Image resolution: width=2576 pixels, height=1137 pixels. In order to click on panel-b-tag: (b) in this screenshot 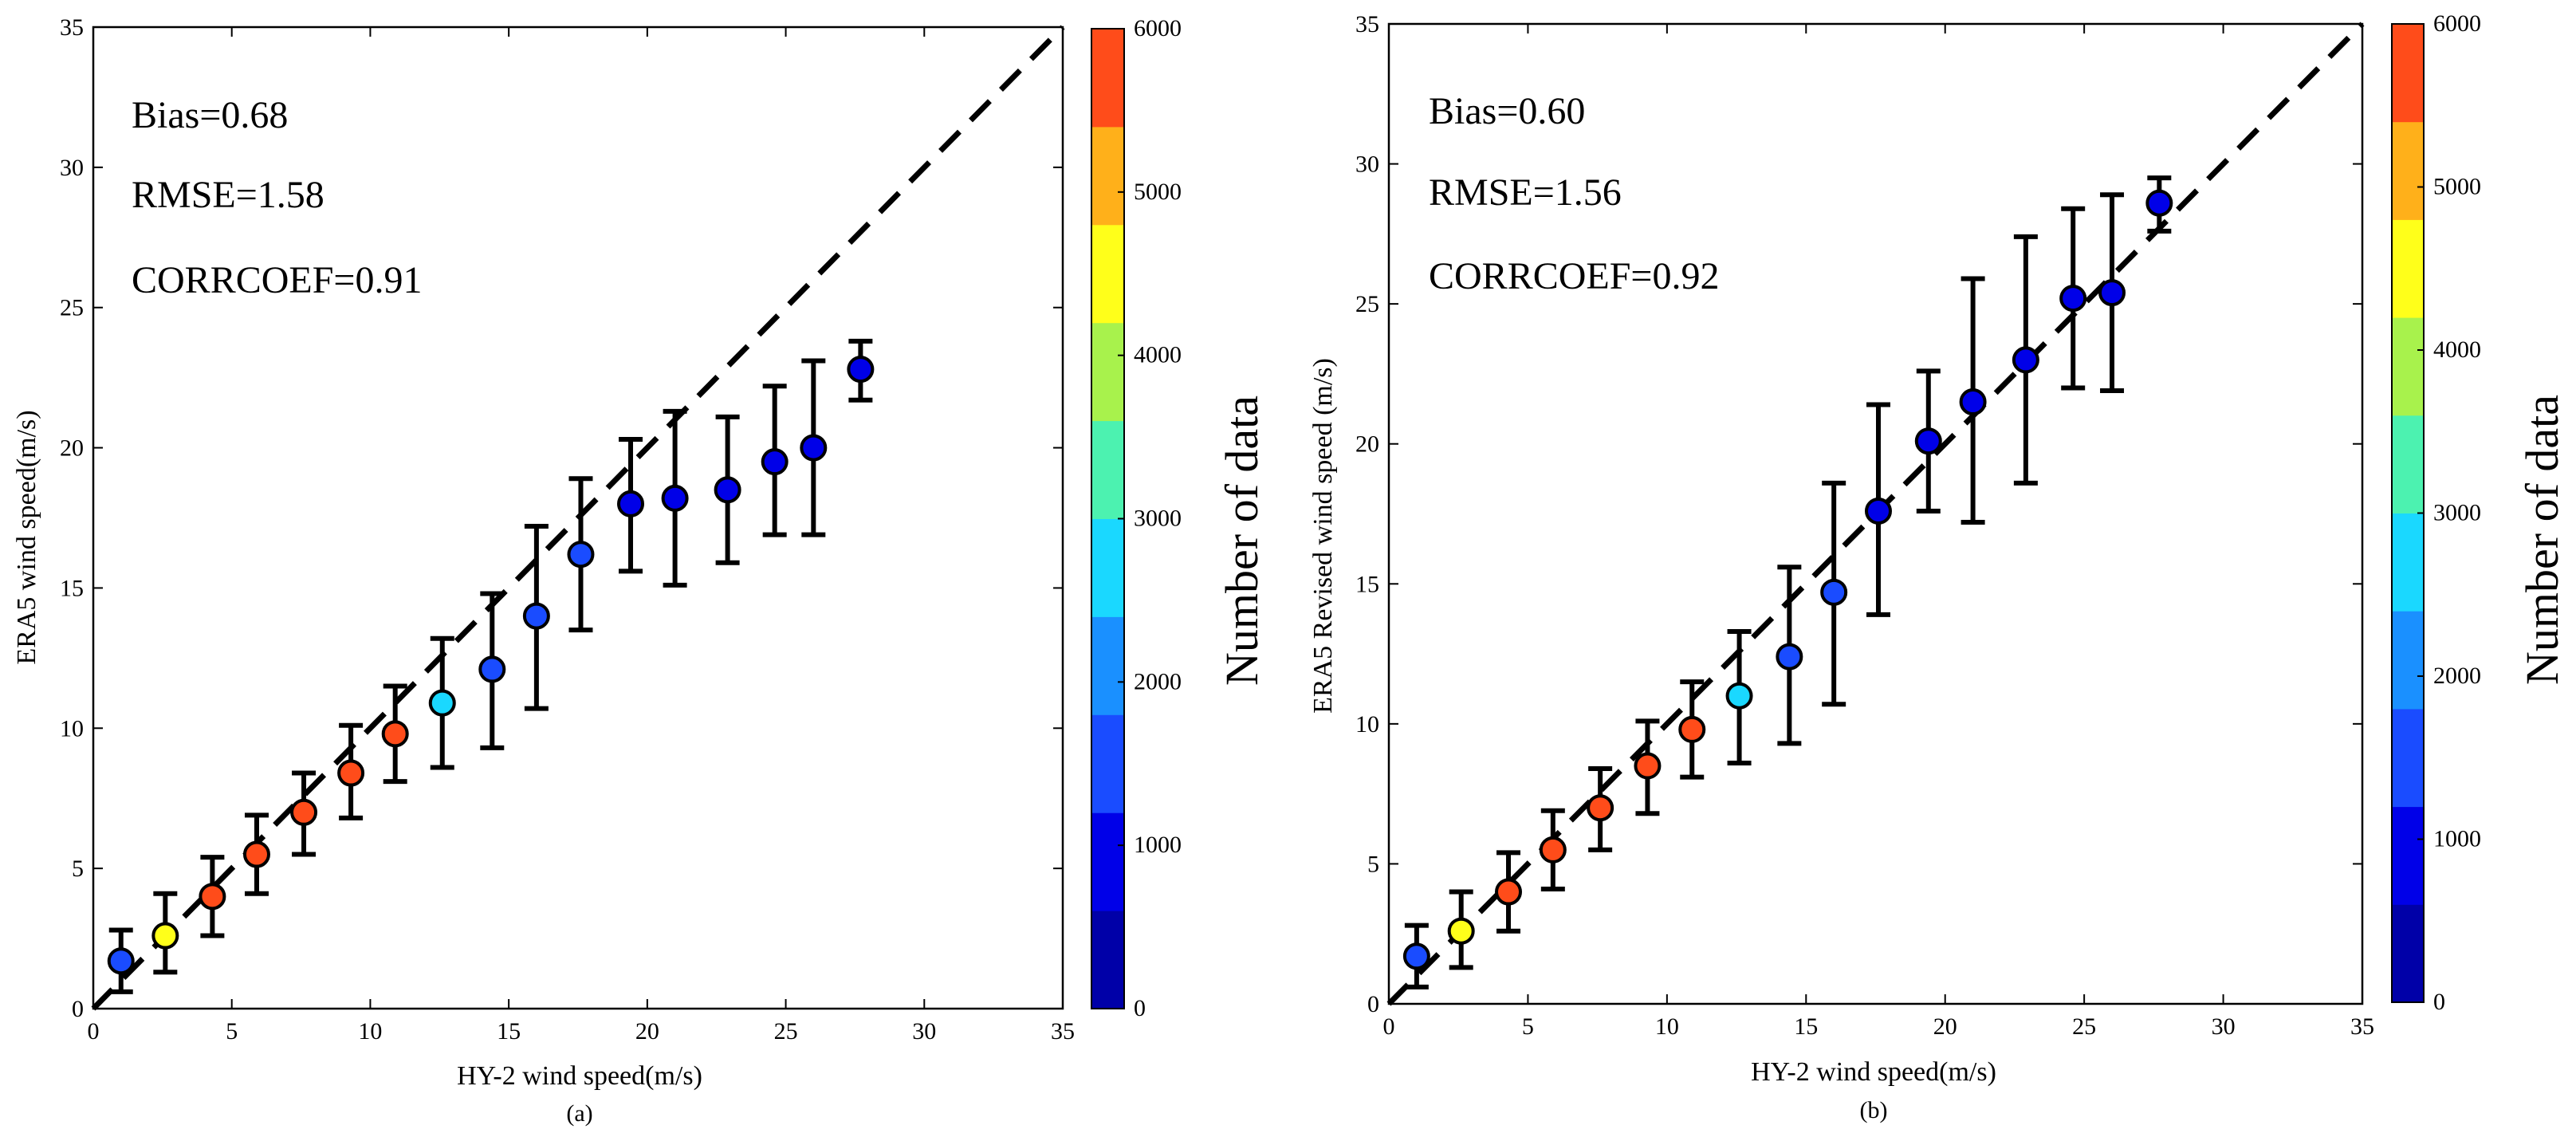, I will do `click(1874, 1110)`.